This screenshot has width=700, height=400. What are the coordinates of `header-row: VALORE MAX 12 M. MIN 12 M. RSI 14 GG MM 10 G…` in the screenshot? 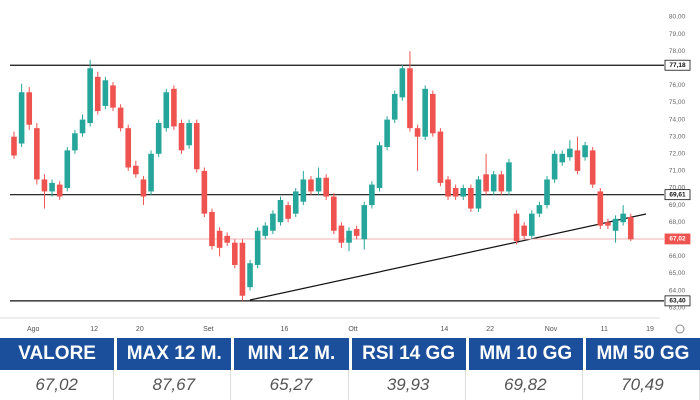 It's located at (350, 354).